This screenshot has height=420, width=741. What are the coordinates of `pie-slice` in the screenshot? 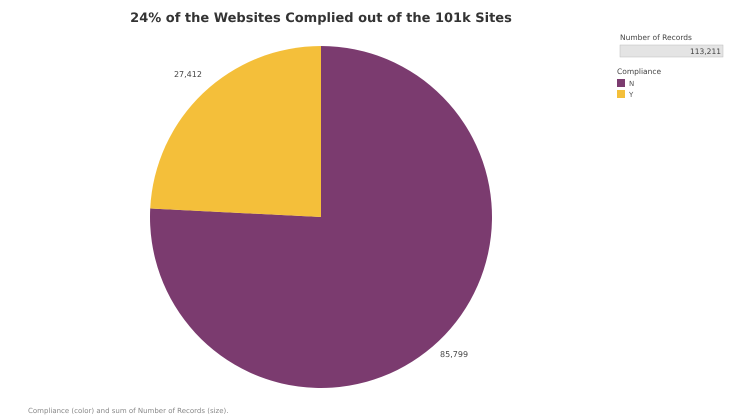 It's located at (235, 131).